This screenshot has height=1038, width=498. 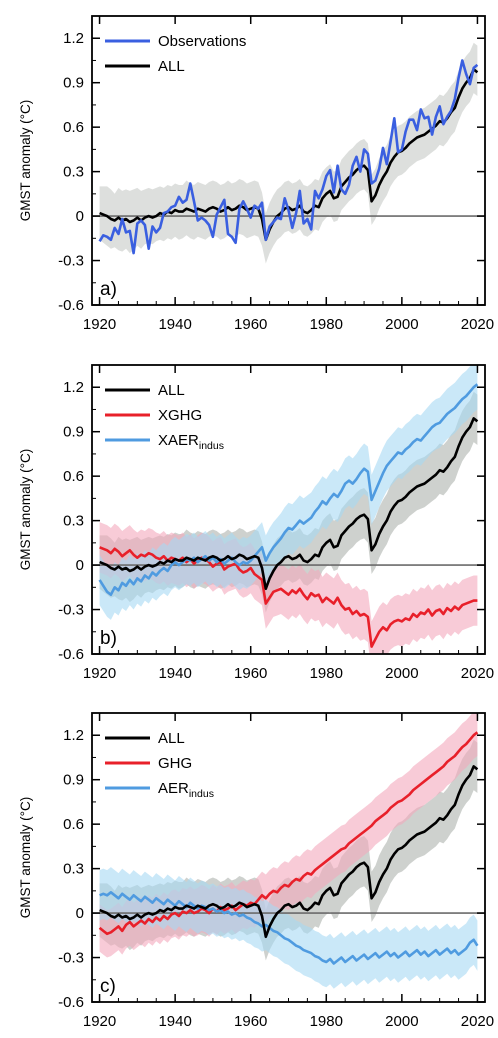 What do you see at coordinates (108, 638) in the screenshot?
I see `panel-label: b)` at bounding box center [108, 638].